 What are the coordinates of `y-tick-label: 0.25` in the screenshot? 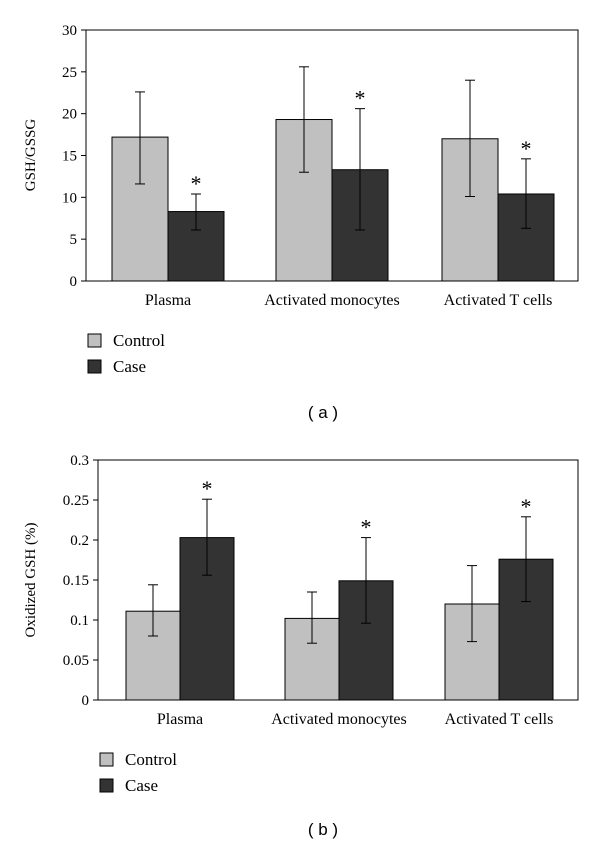 It's located at (76, 501).